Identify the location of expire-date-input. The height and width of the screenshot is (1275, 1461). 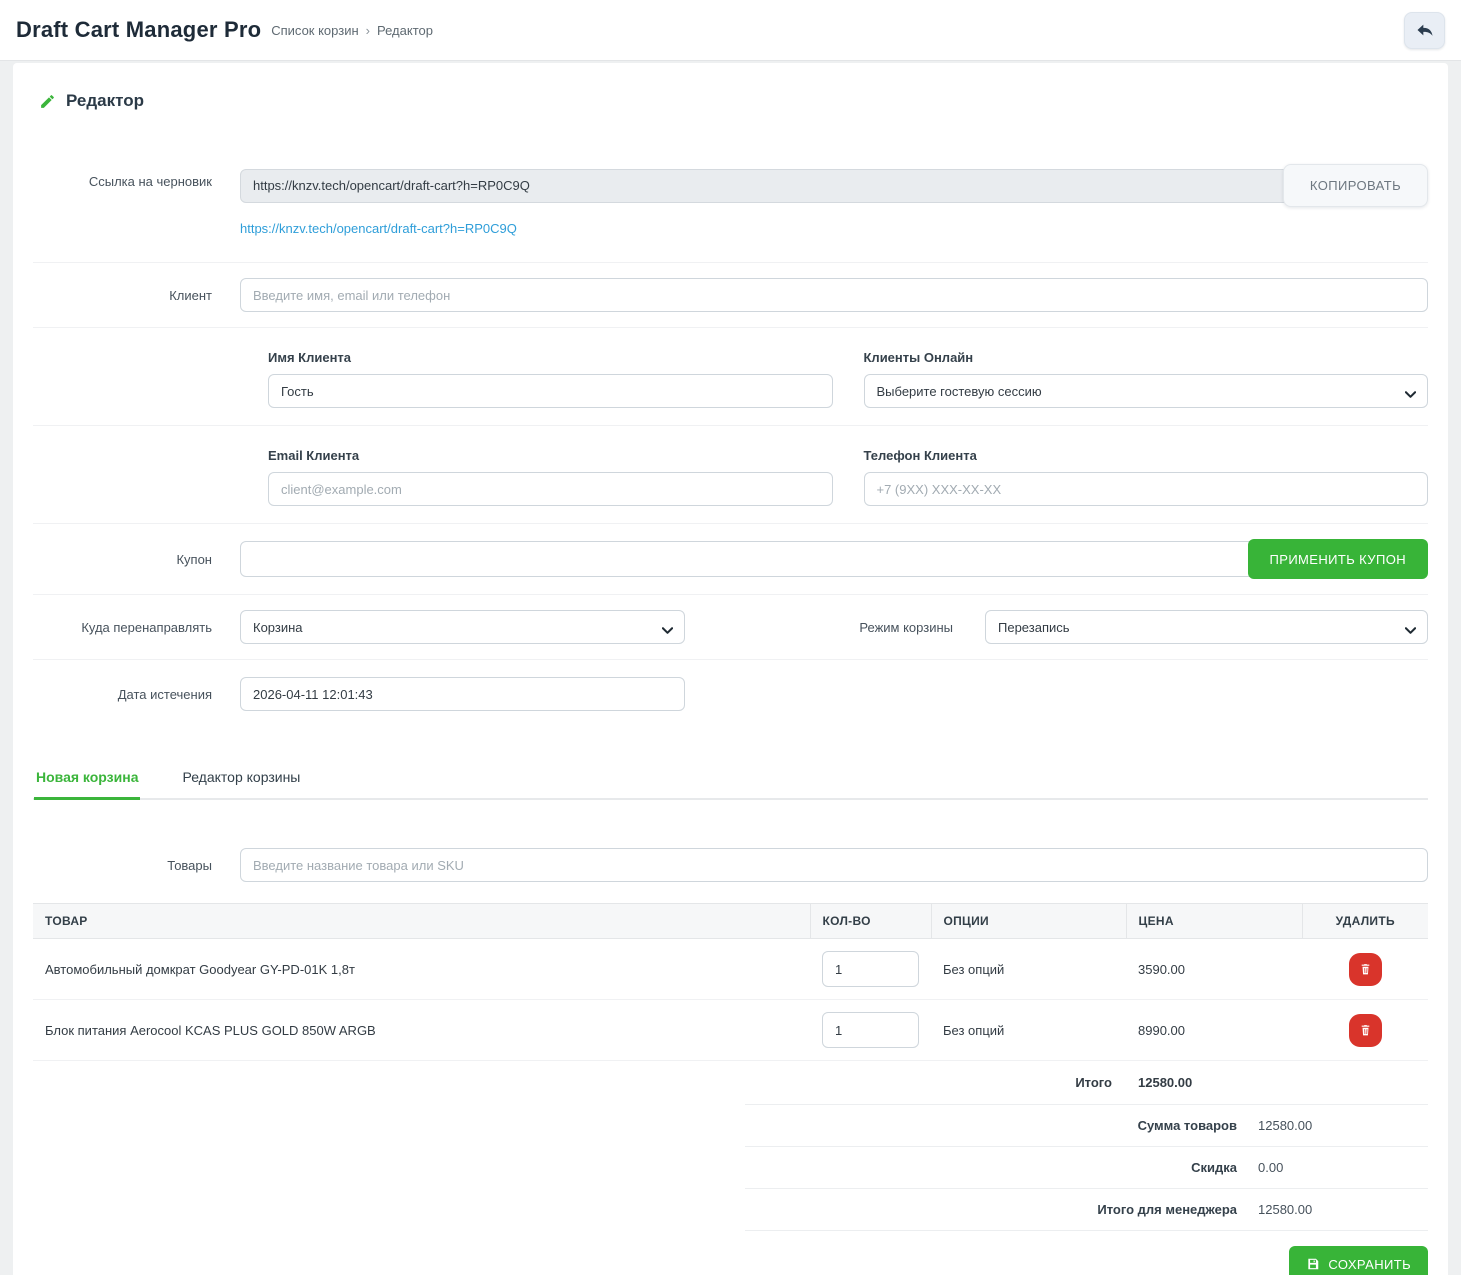
(462, 694).